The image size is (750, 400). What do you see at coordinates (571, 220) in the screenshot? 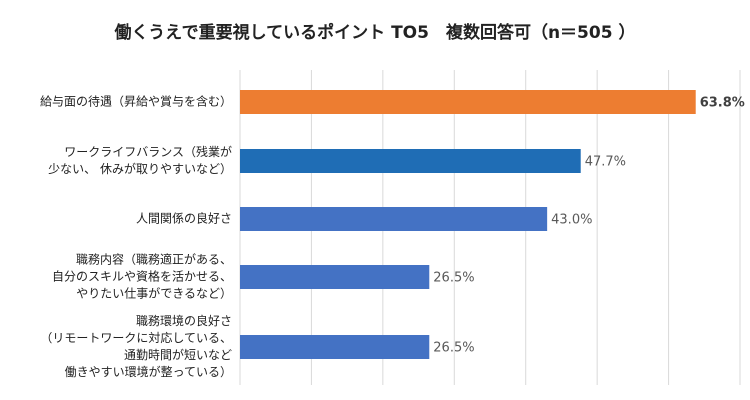
I see `value-label: 43.0%` at bounding box center [571, 220].